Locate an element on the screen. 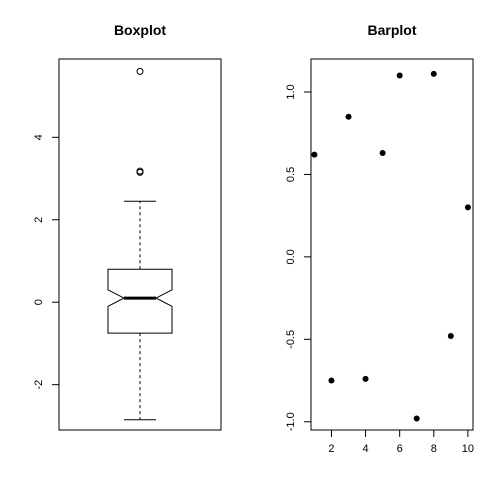 This screenshot has height=504, width=504. x-tick-label: 2 is located at coordinates (331, 449).